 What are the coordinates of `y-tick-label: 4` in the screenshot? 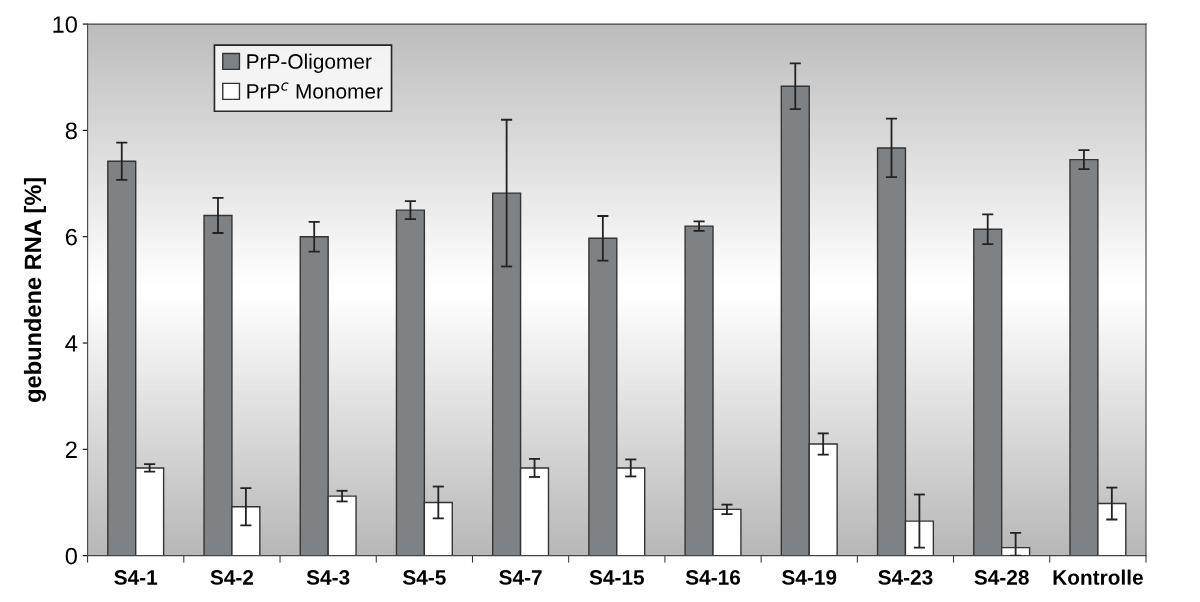 It's located at (71, 343).